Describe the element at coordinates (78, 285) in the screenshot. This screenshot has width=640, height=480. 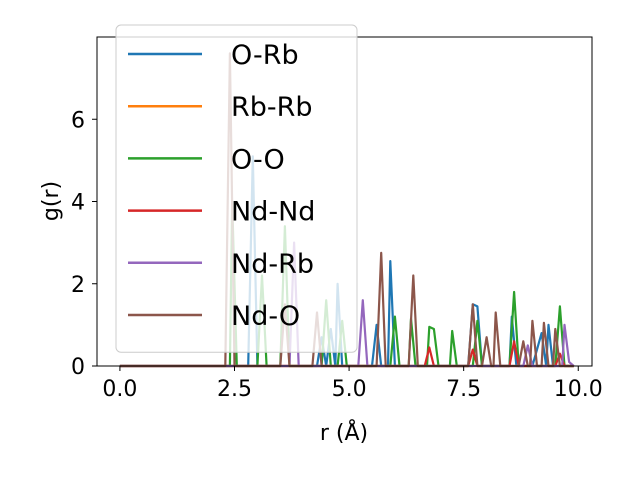
I see `y-tick-label: 2` at that location.